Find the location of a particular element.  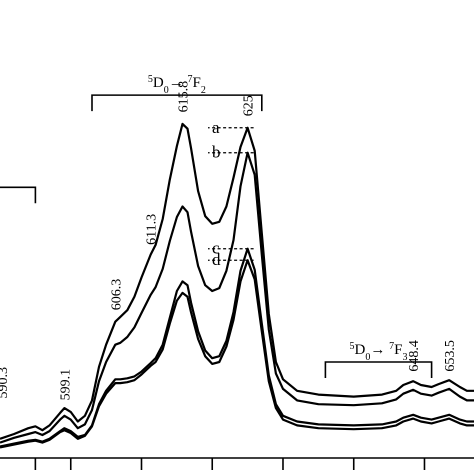

transition-label: 5D0→ 7F3 is located at coordinates (379, 352).